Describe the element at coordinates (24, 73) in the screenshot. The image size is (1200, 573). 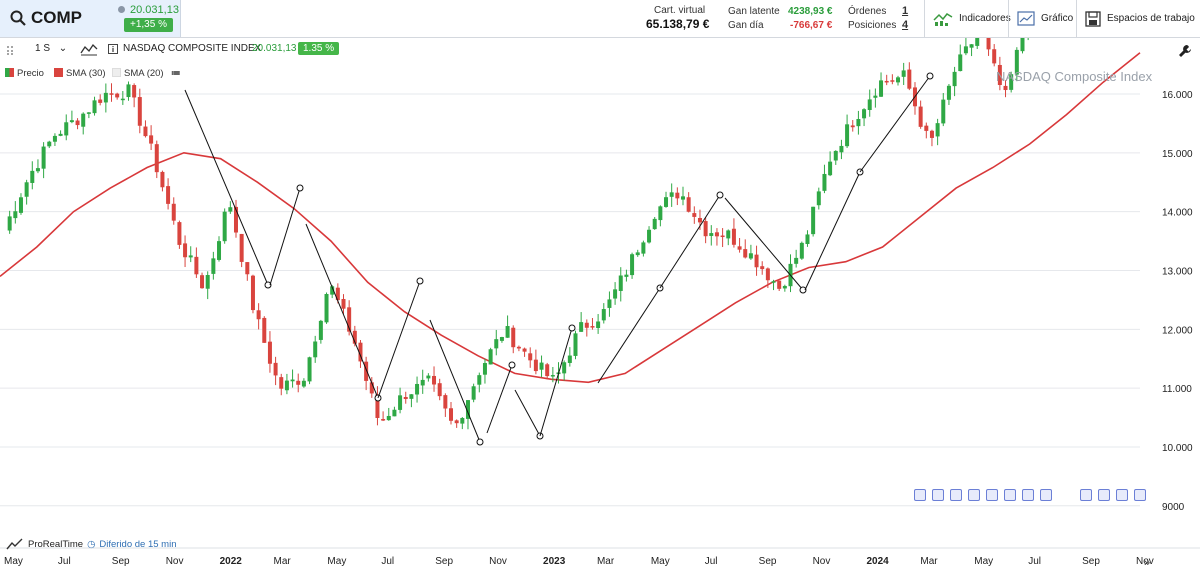
I see `legend-price: Precio` at that location.